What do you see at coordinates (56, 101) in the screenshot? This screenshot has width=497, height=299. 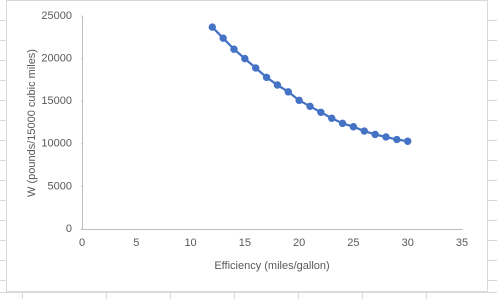 I see `y-tick-label: 15000` at bounding box center [56, 101].